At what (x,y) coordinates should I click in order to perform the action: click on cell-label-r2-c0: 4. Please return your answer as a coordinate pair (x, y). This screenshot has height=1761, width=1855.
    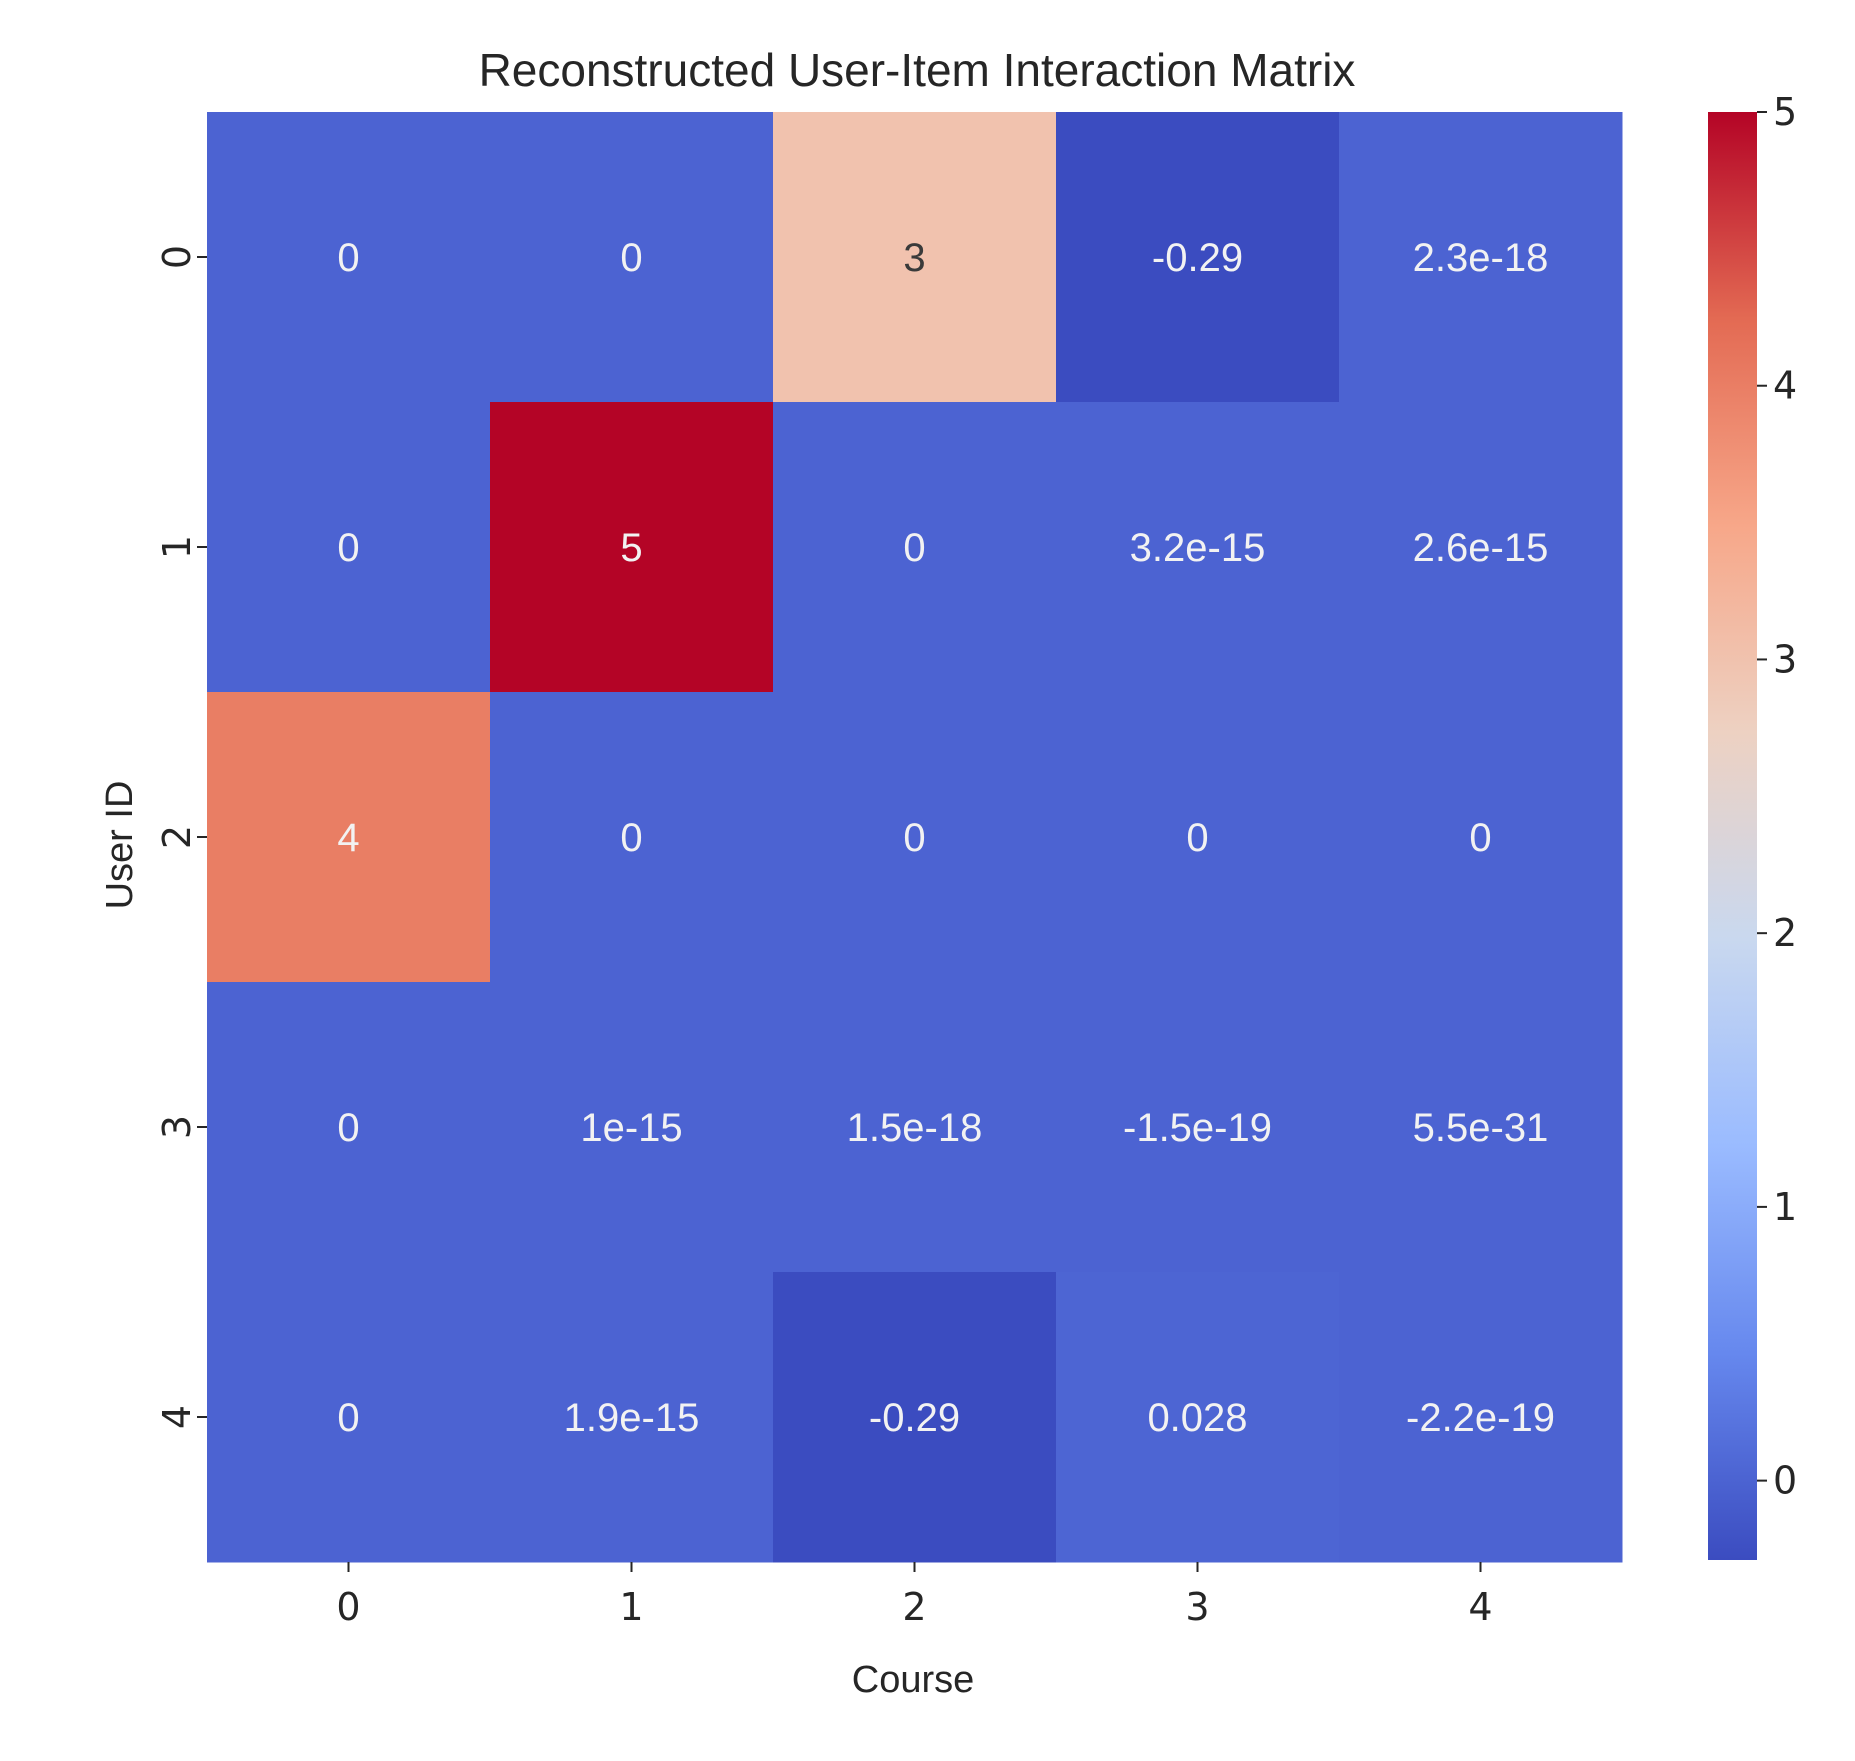
    Looking at the image, I should click on (348, 838).